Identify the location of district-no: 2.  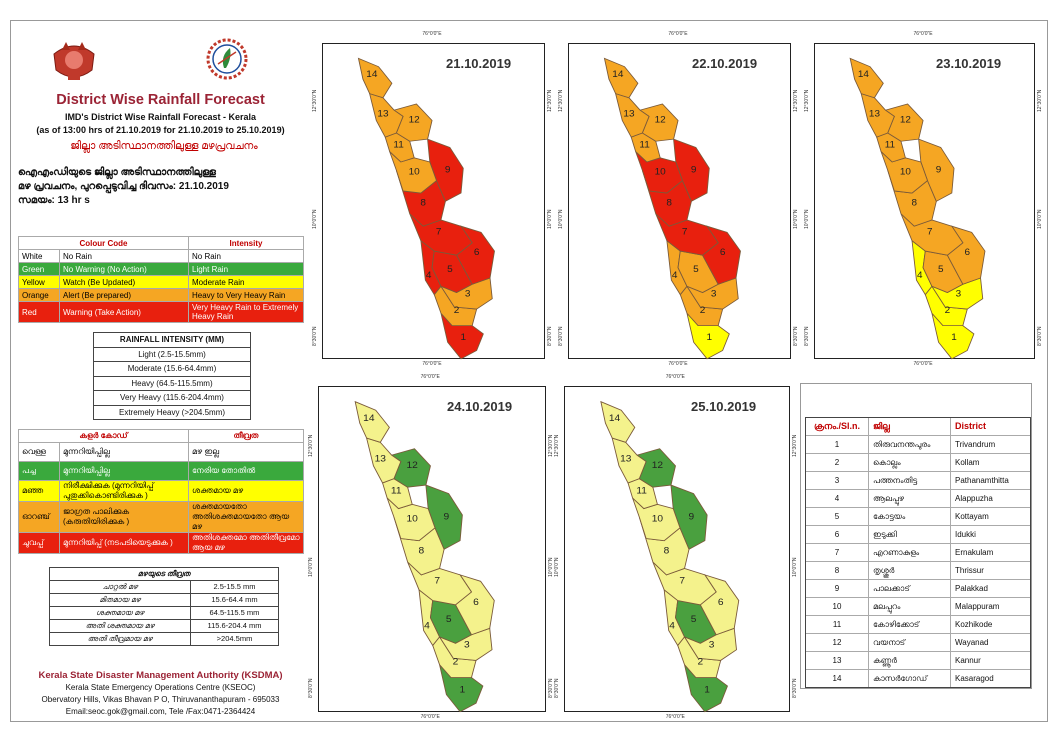
(837, 462).